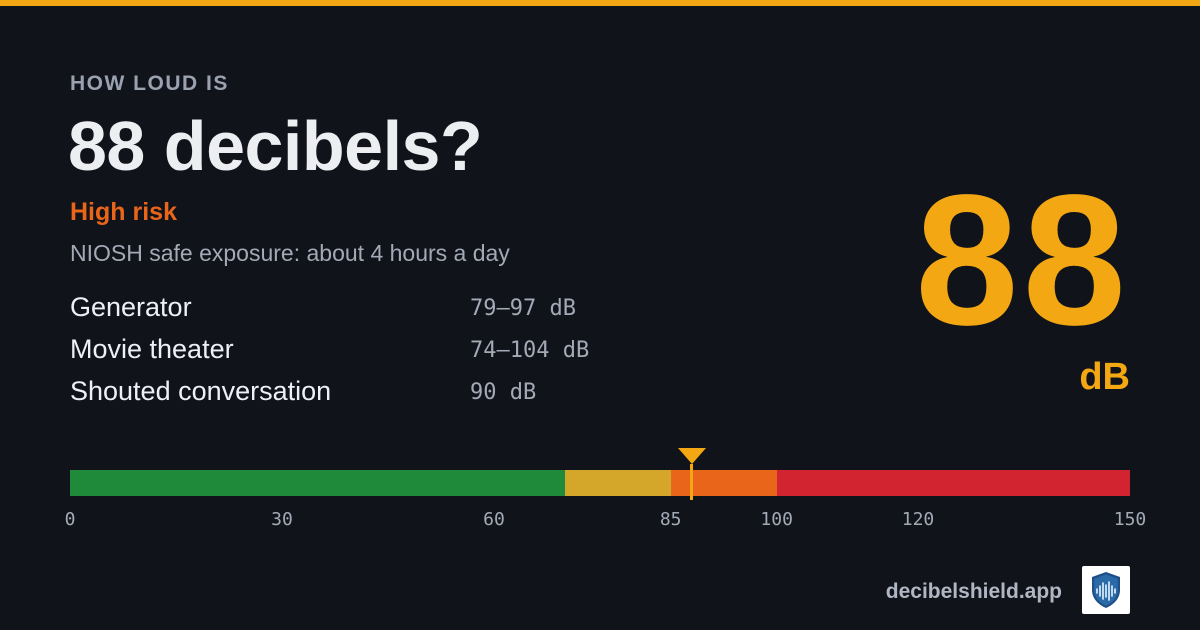 This screenshot has height=630, width=1200. I want to click on example-name: Generator, so click(131, 307).